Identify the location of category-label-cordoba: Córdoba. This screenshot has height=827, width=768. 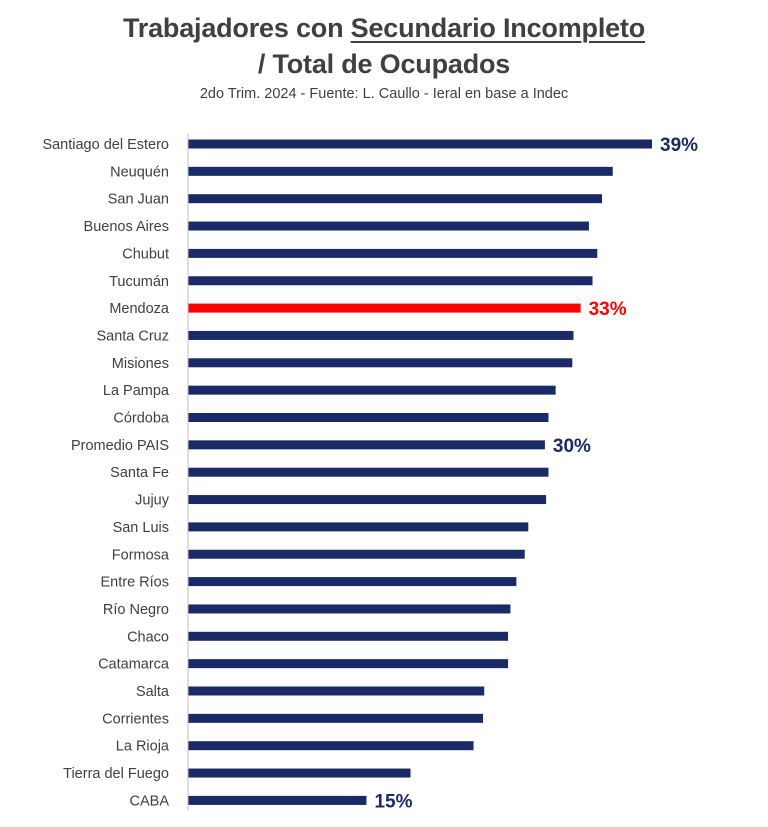
(141, 419).